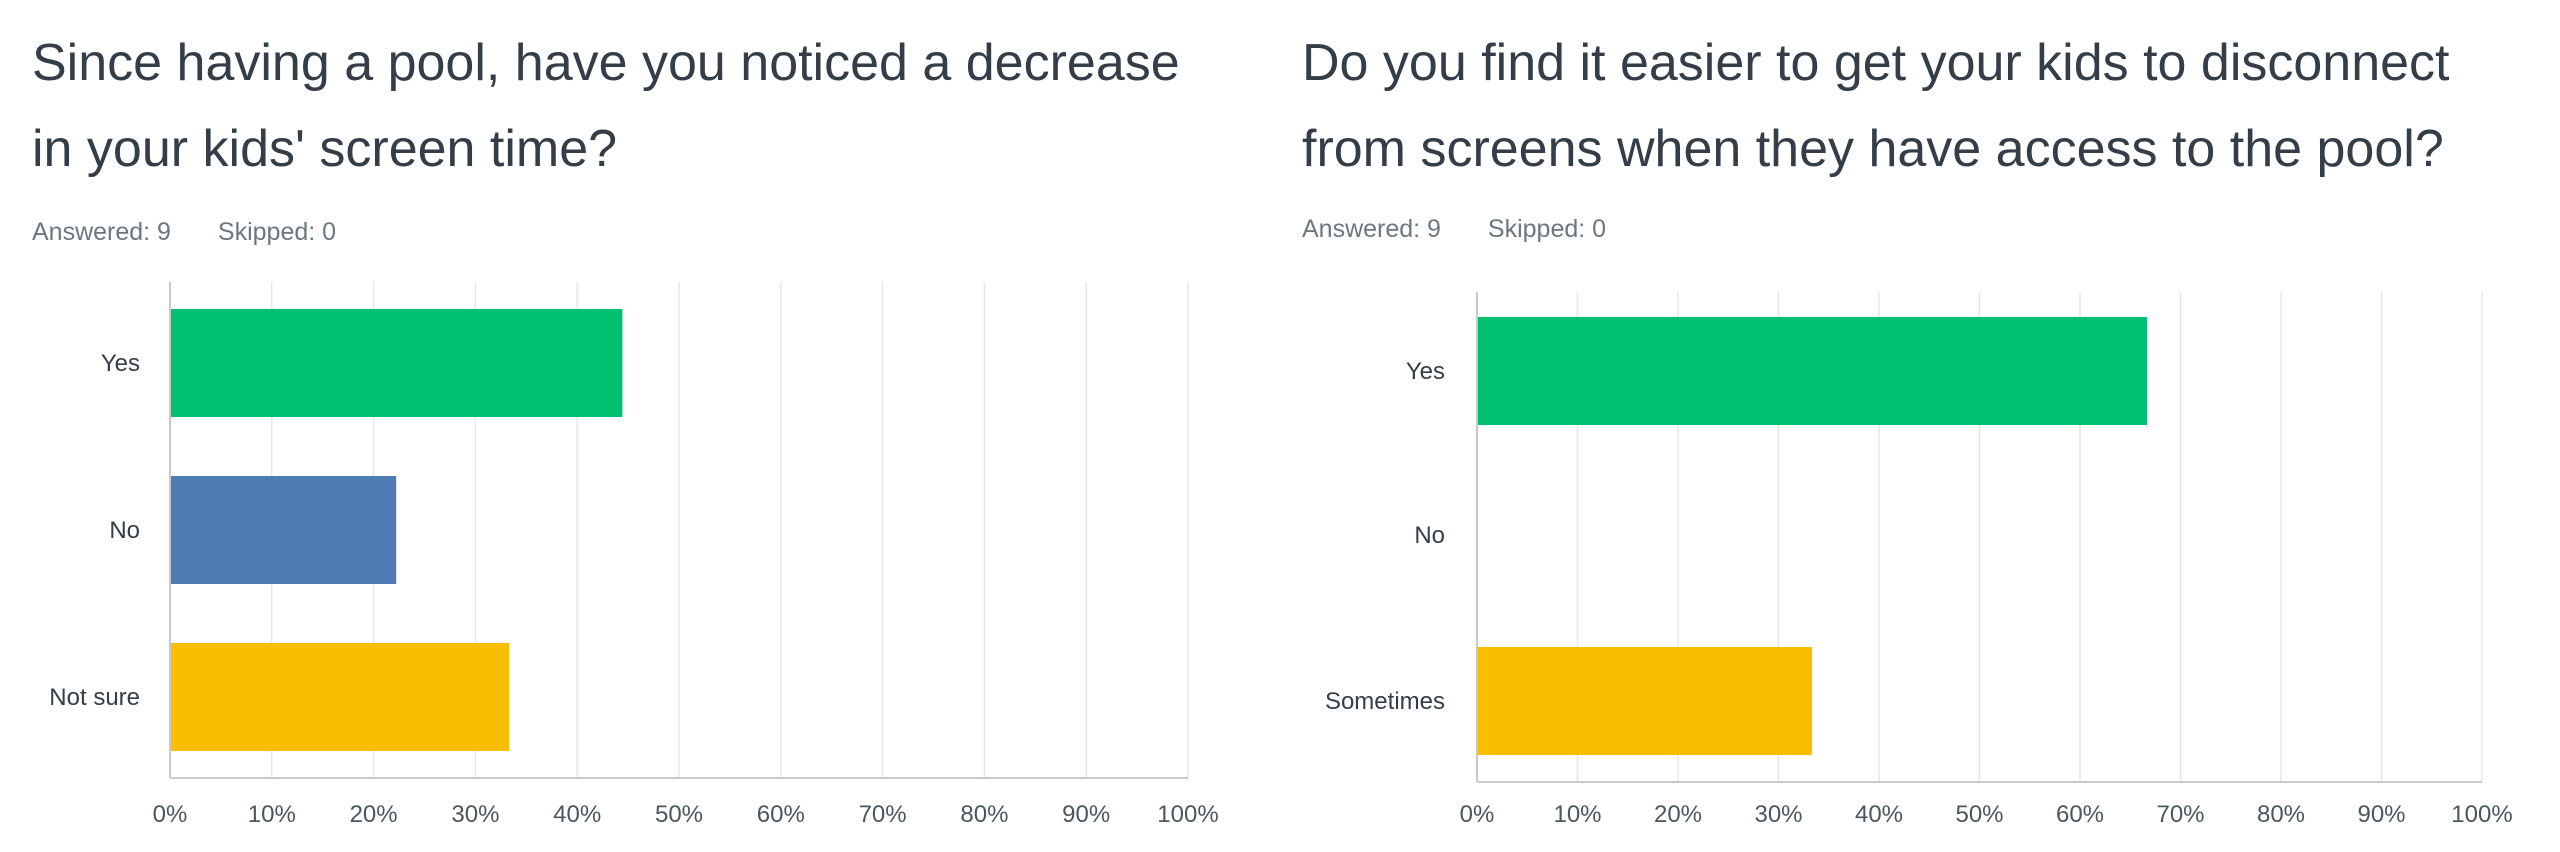 This screenshot has width=2560, height=852. What do you see at coordinates (325, 149) in the screenshot?
I see `question-title-line-2: in your kids' screen time?` at bounding box center [325, 149].